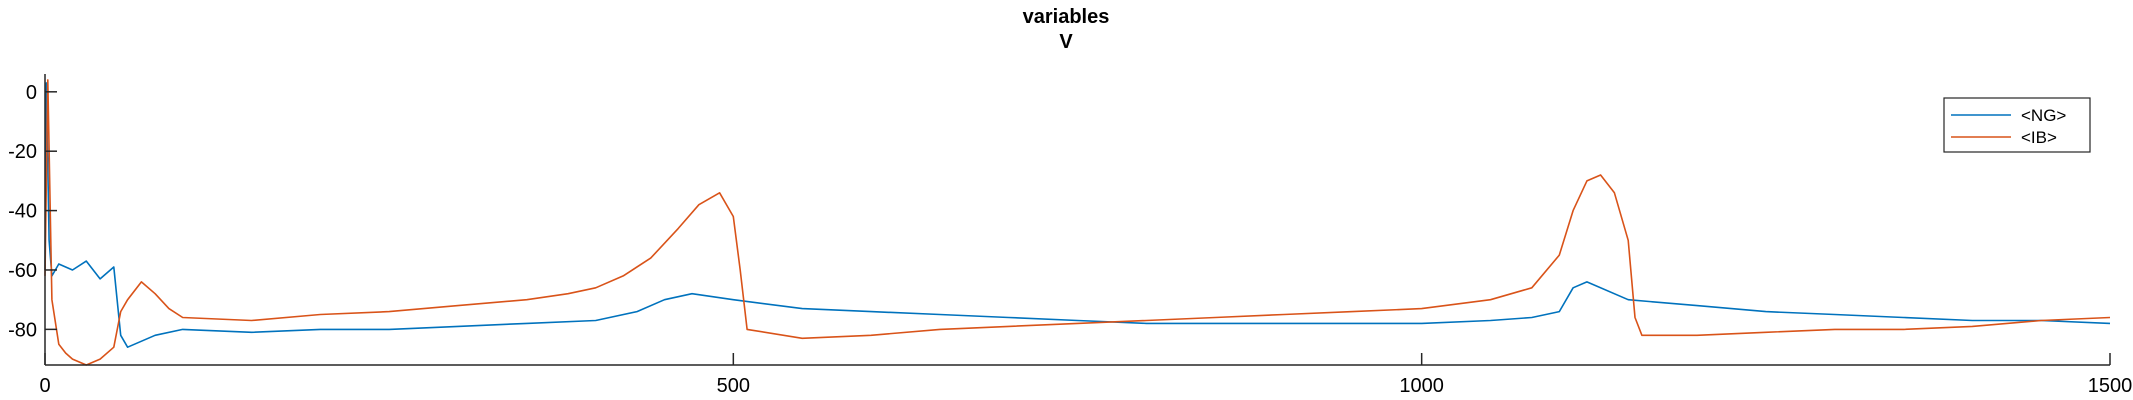 This screenshot has width=2133, height=400. What do you see at coordinates (733, 386) in the screenshot?
I see `x-tick-label: 500` at bounding box center [733, 386].